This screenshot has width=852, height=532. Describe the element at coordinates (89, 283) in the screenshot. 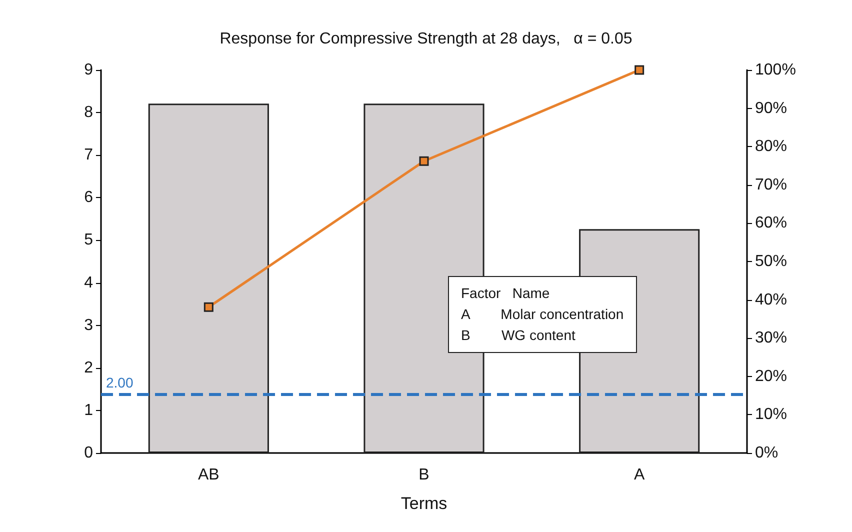

I see `y-tick-label: 4` at that location.